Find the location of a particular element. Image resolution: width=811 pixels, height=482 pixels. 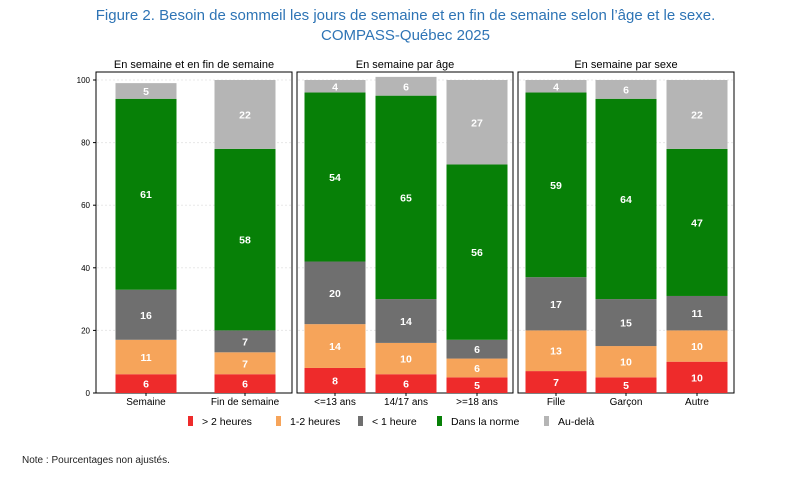

legend-label: > 2 heures is located at coordinates (227, 422).